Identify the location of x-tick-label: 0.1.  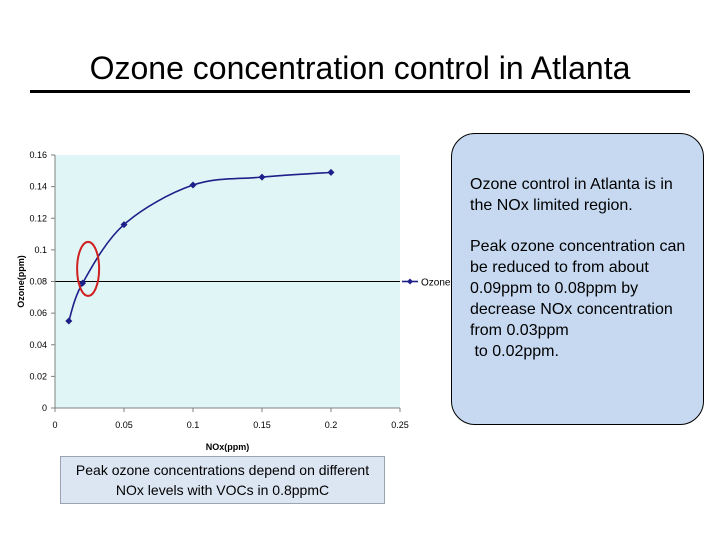
(193, 425).